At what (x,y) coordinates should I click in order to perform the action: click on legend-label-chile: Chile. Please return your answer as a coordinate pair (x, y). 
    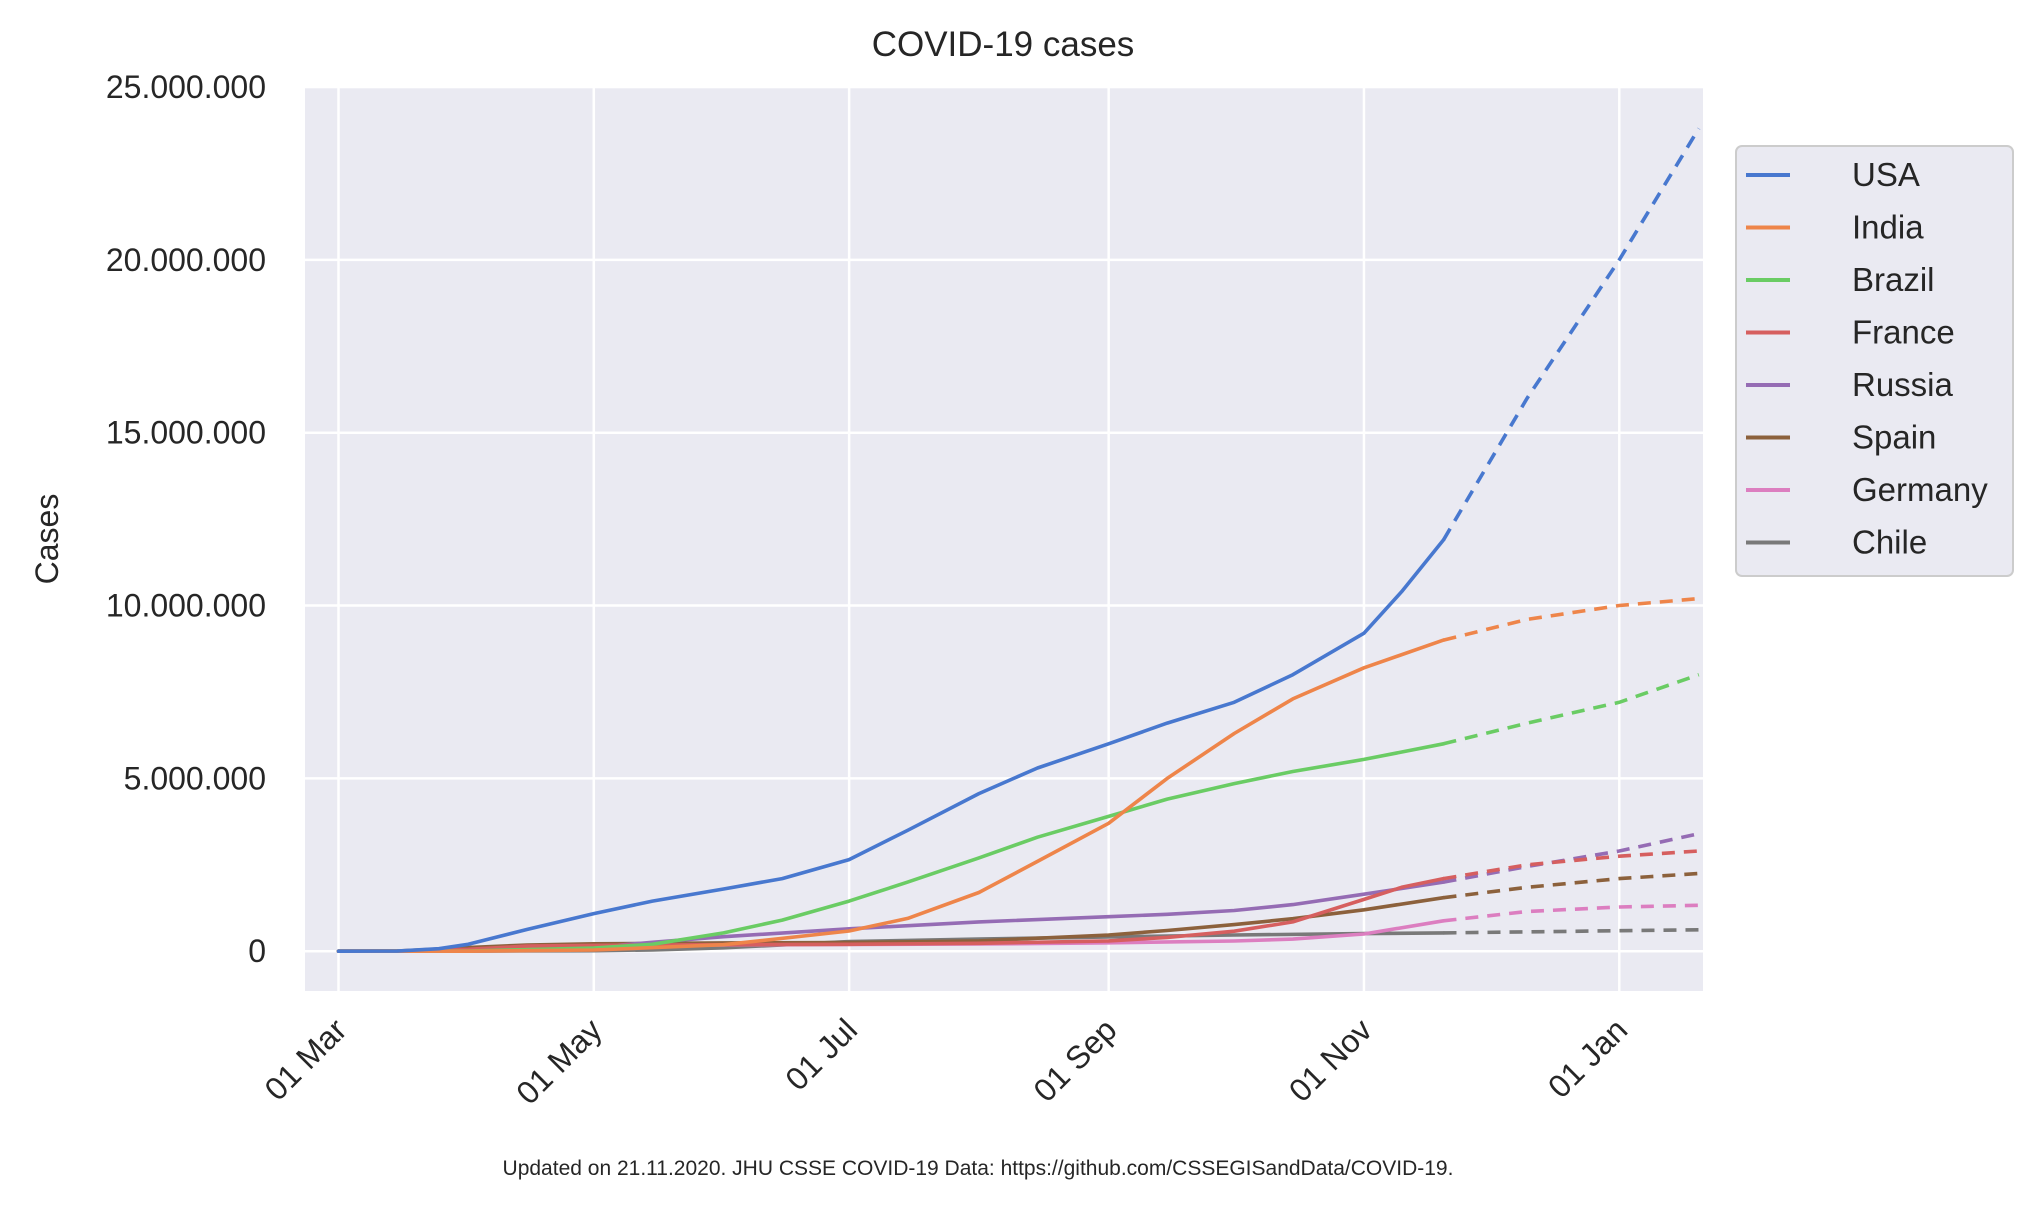
    Looking at the image, I should click on (1889, 542).